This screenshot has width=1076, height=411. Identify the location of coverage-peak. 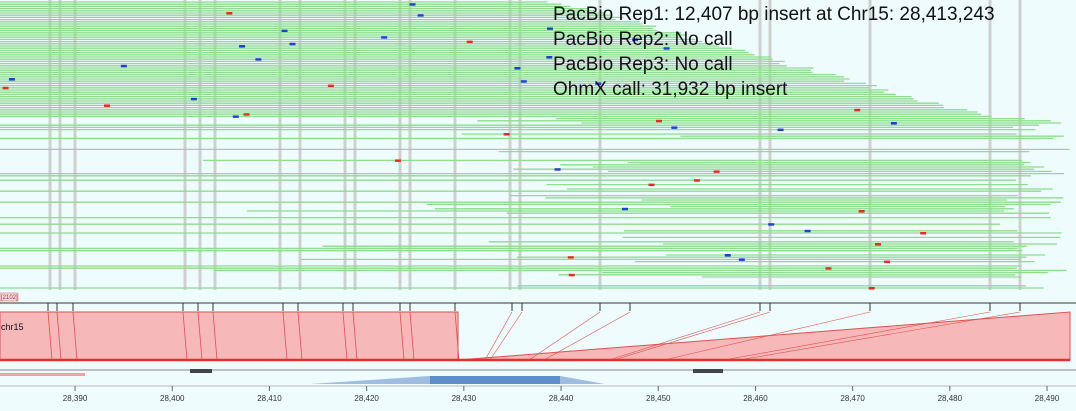
(495, 380).